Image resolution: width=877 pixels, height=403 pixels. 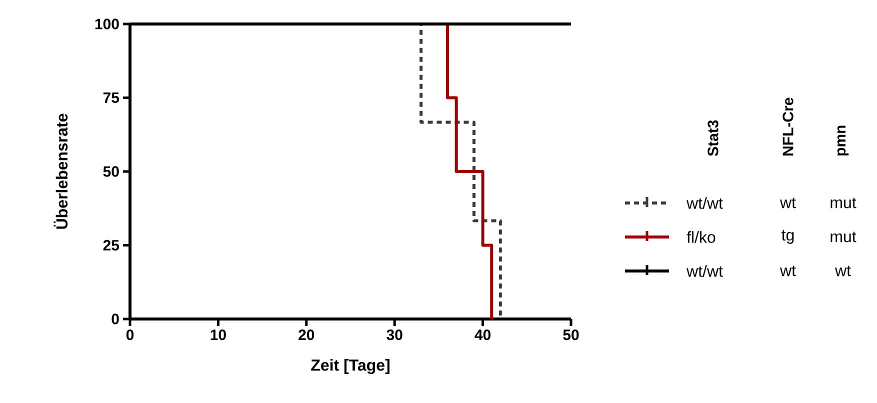 I want to click on y-tick-label: 75, so click(x=111, y=97).